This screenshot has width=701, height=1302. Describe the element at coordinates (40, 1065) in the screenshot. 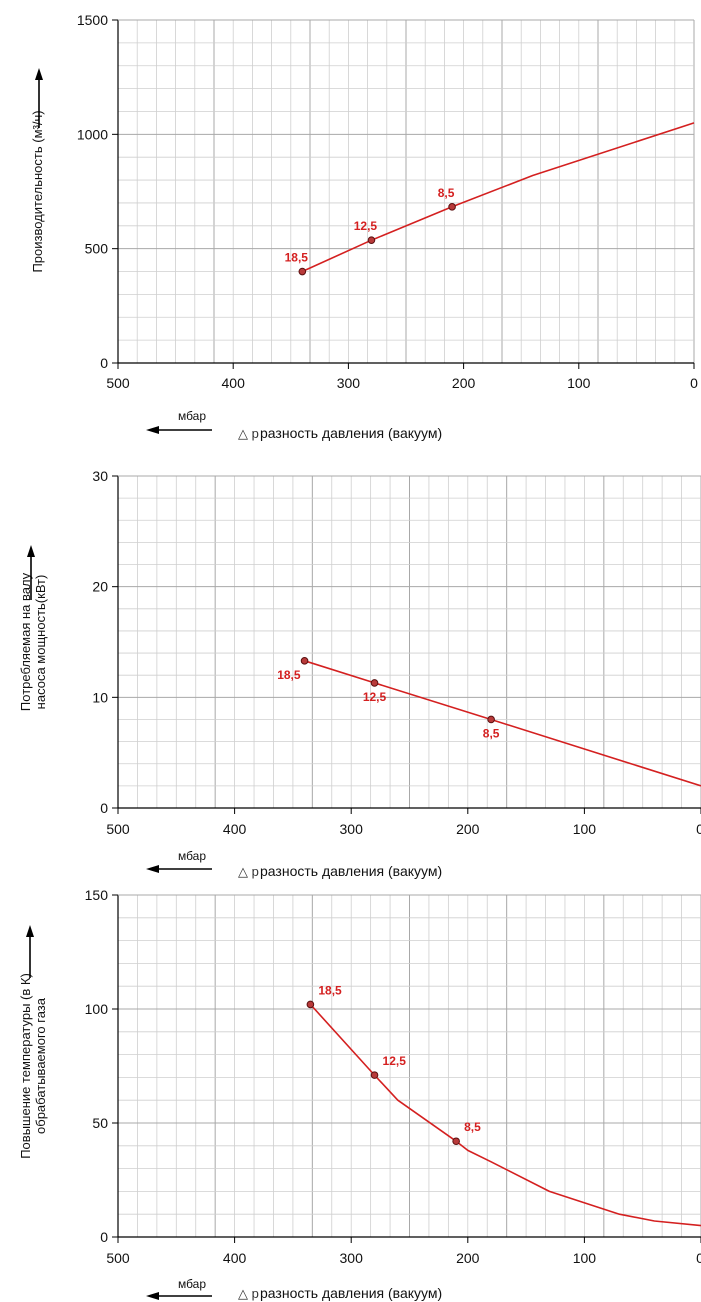

I see `y-axis-label: обрабатываемого газа` at that location.